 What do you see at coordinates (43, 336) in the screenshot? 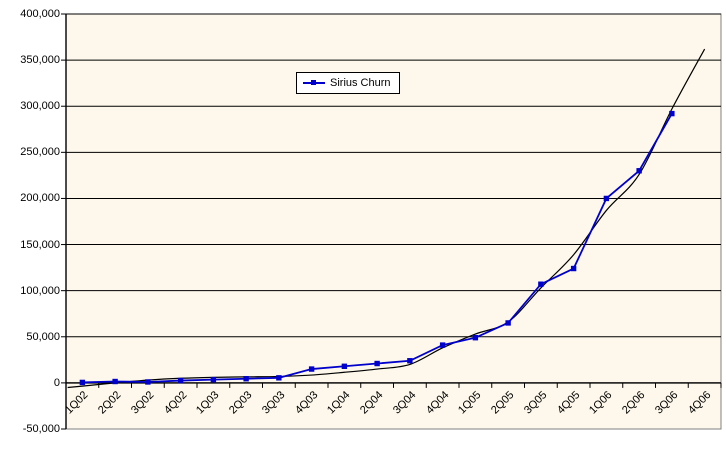
I see `y-axis-label: 50,000` at bounding box center [43, 336].